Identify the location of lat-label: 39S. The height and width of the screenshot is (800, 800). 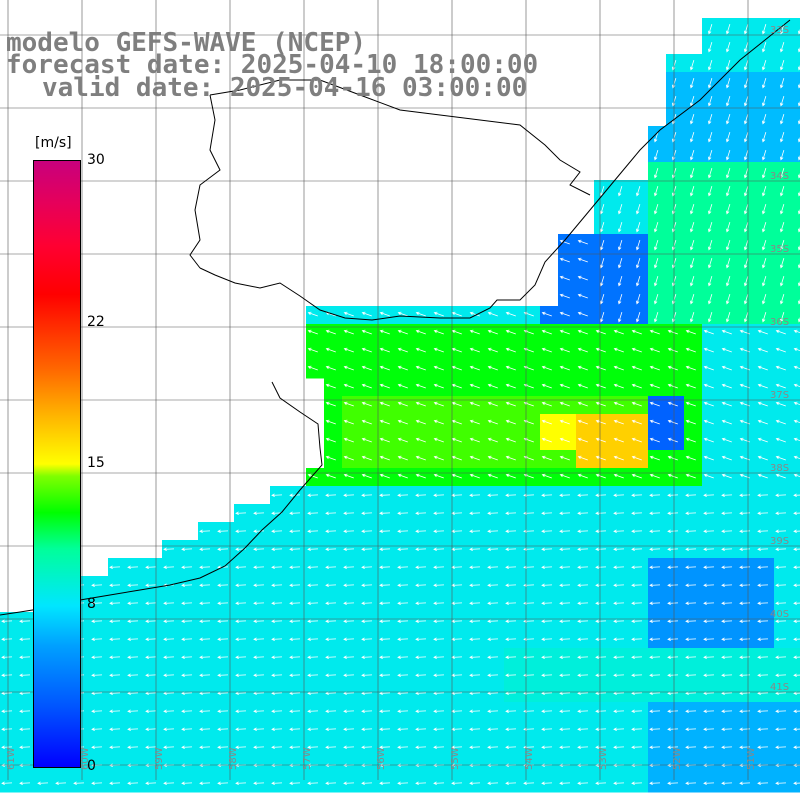
(779, 541).